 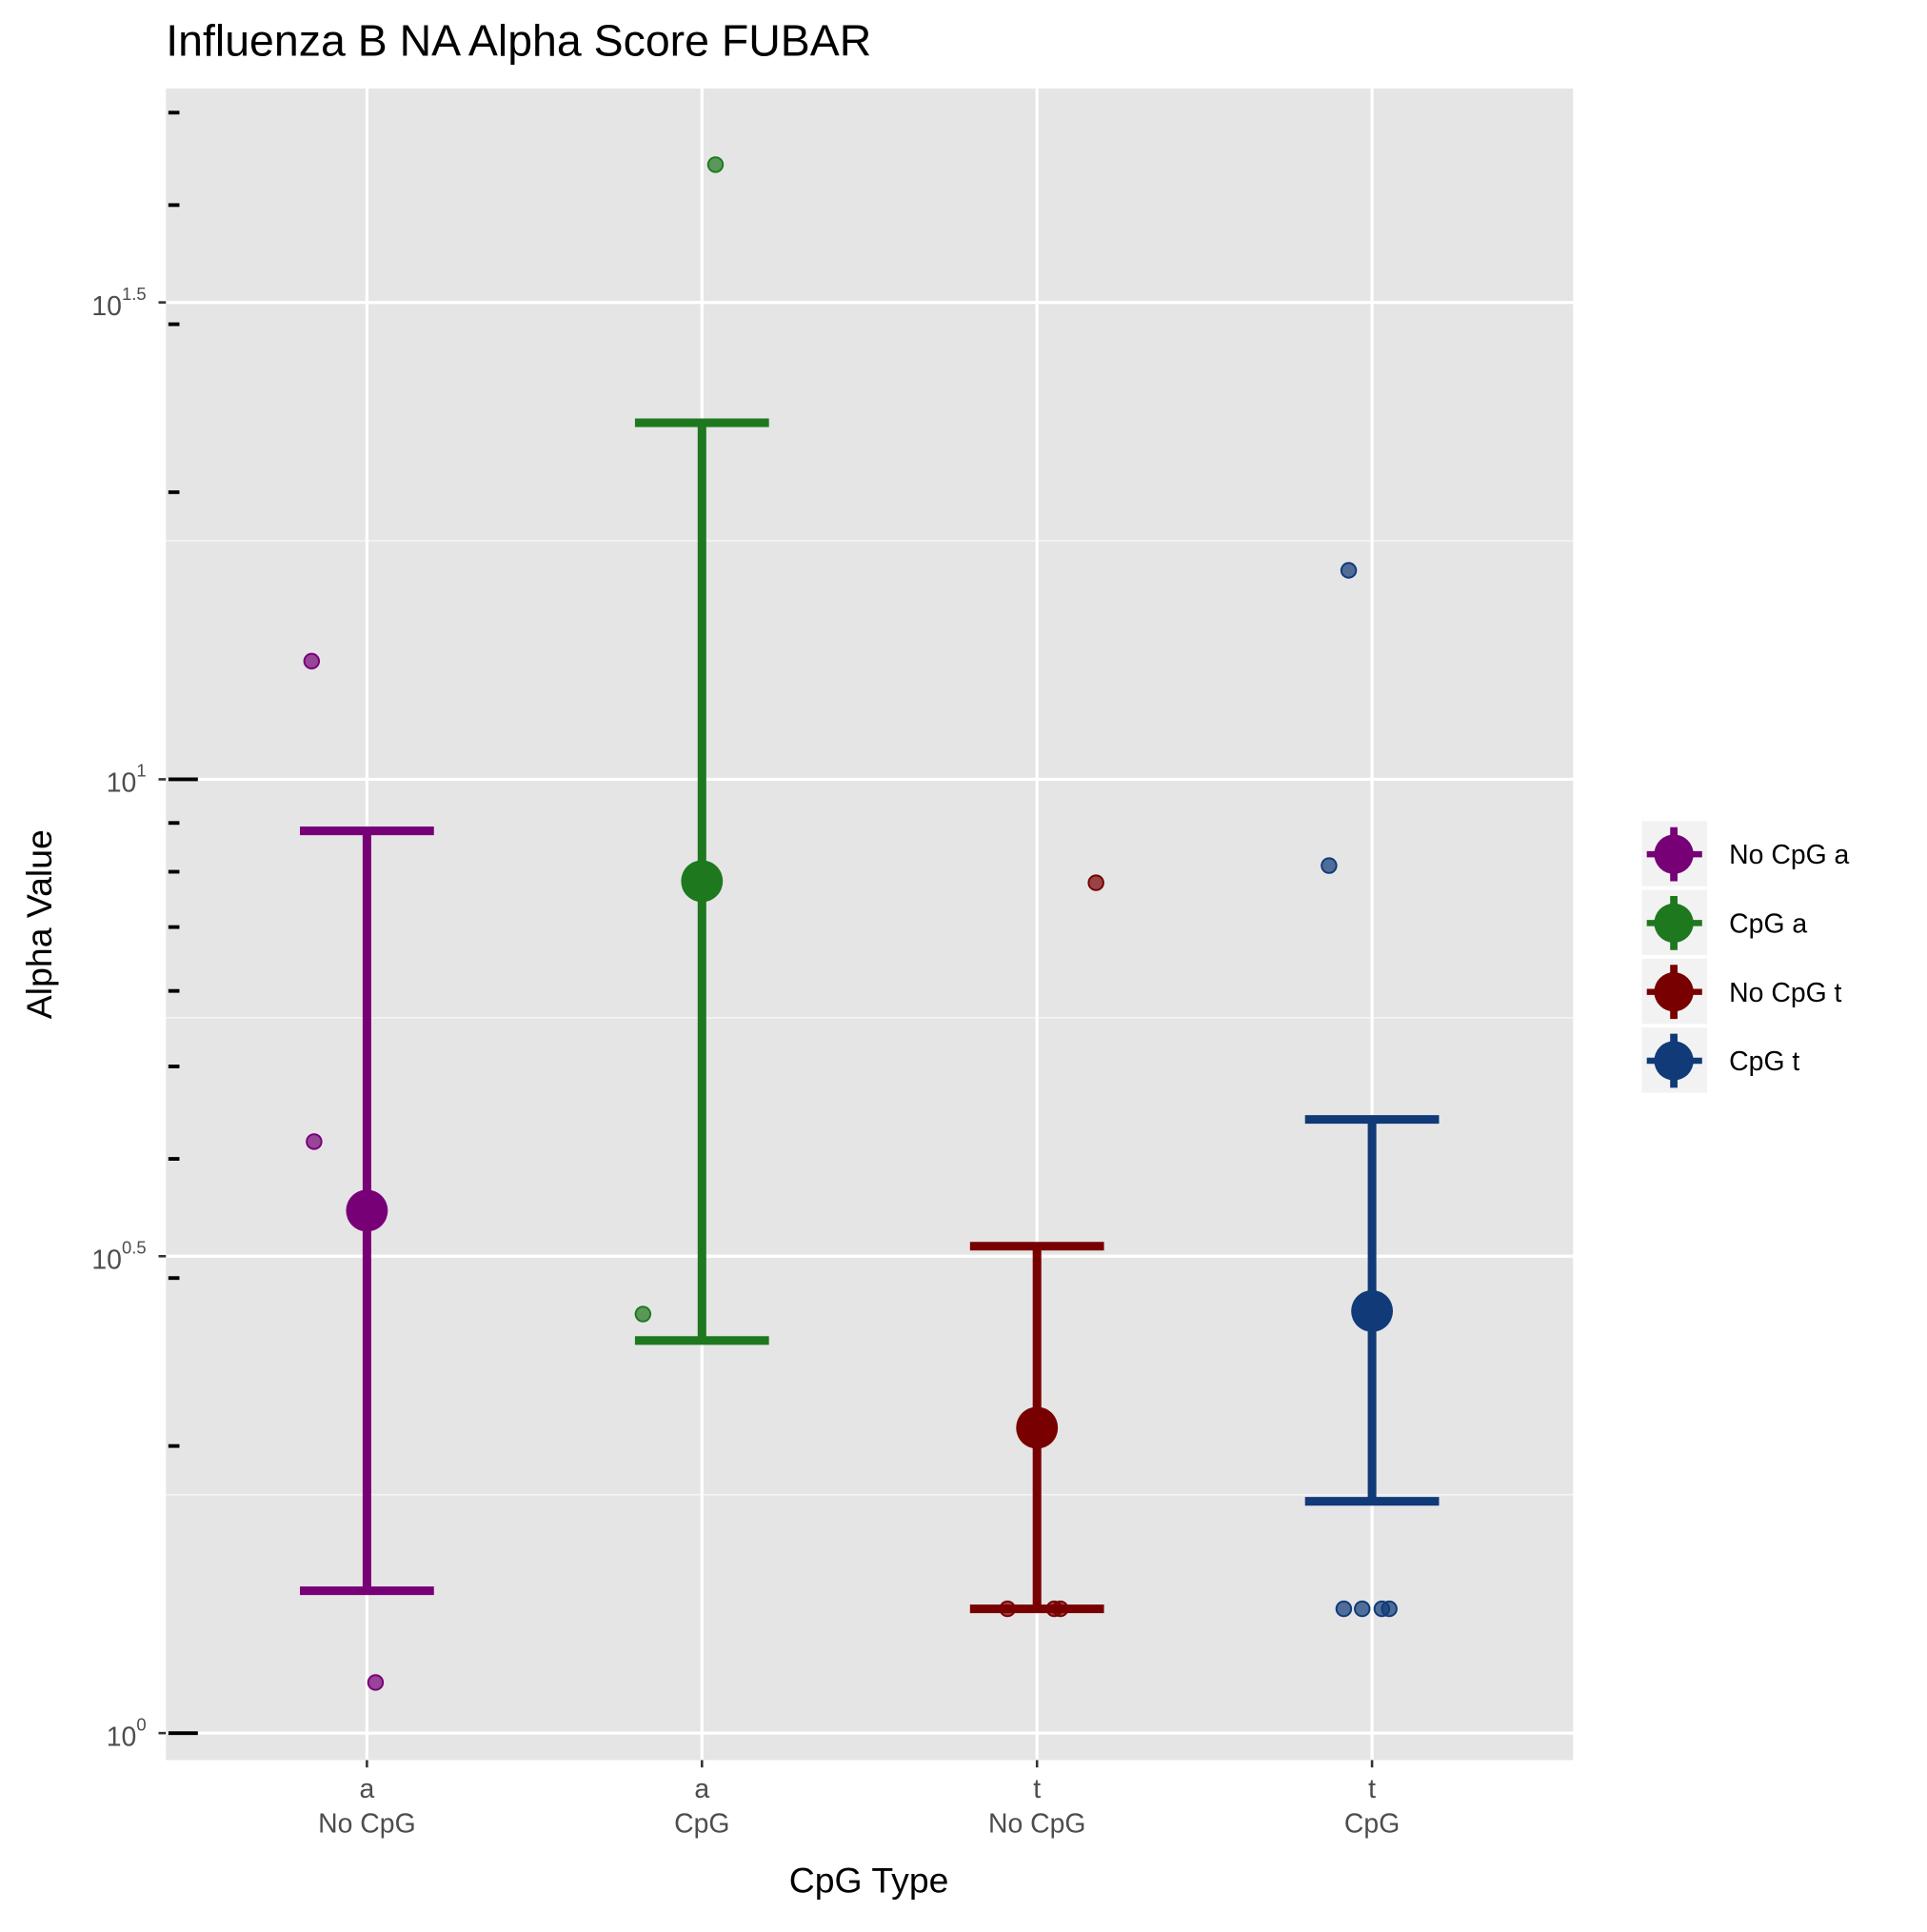 I want to click on legend-label: CpG t, so click(x=1764, y=1061).